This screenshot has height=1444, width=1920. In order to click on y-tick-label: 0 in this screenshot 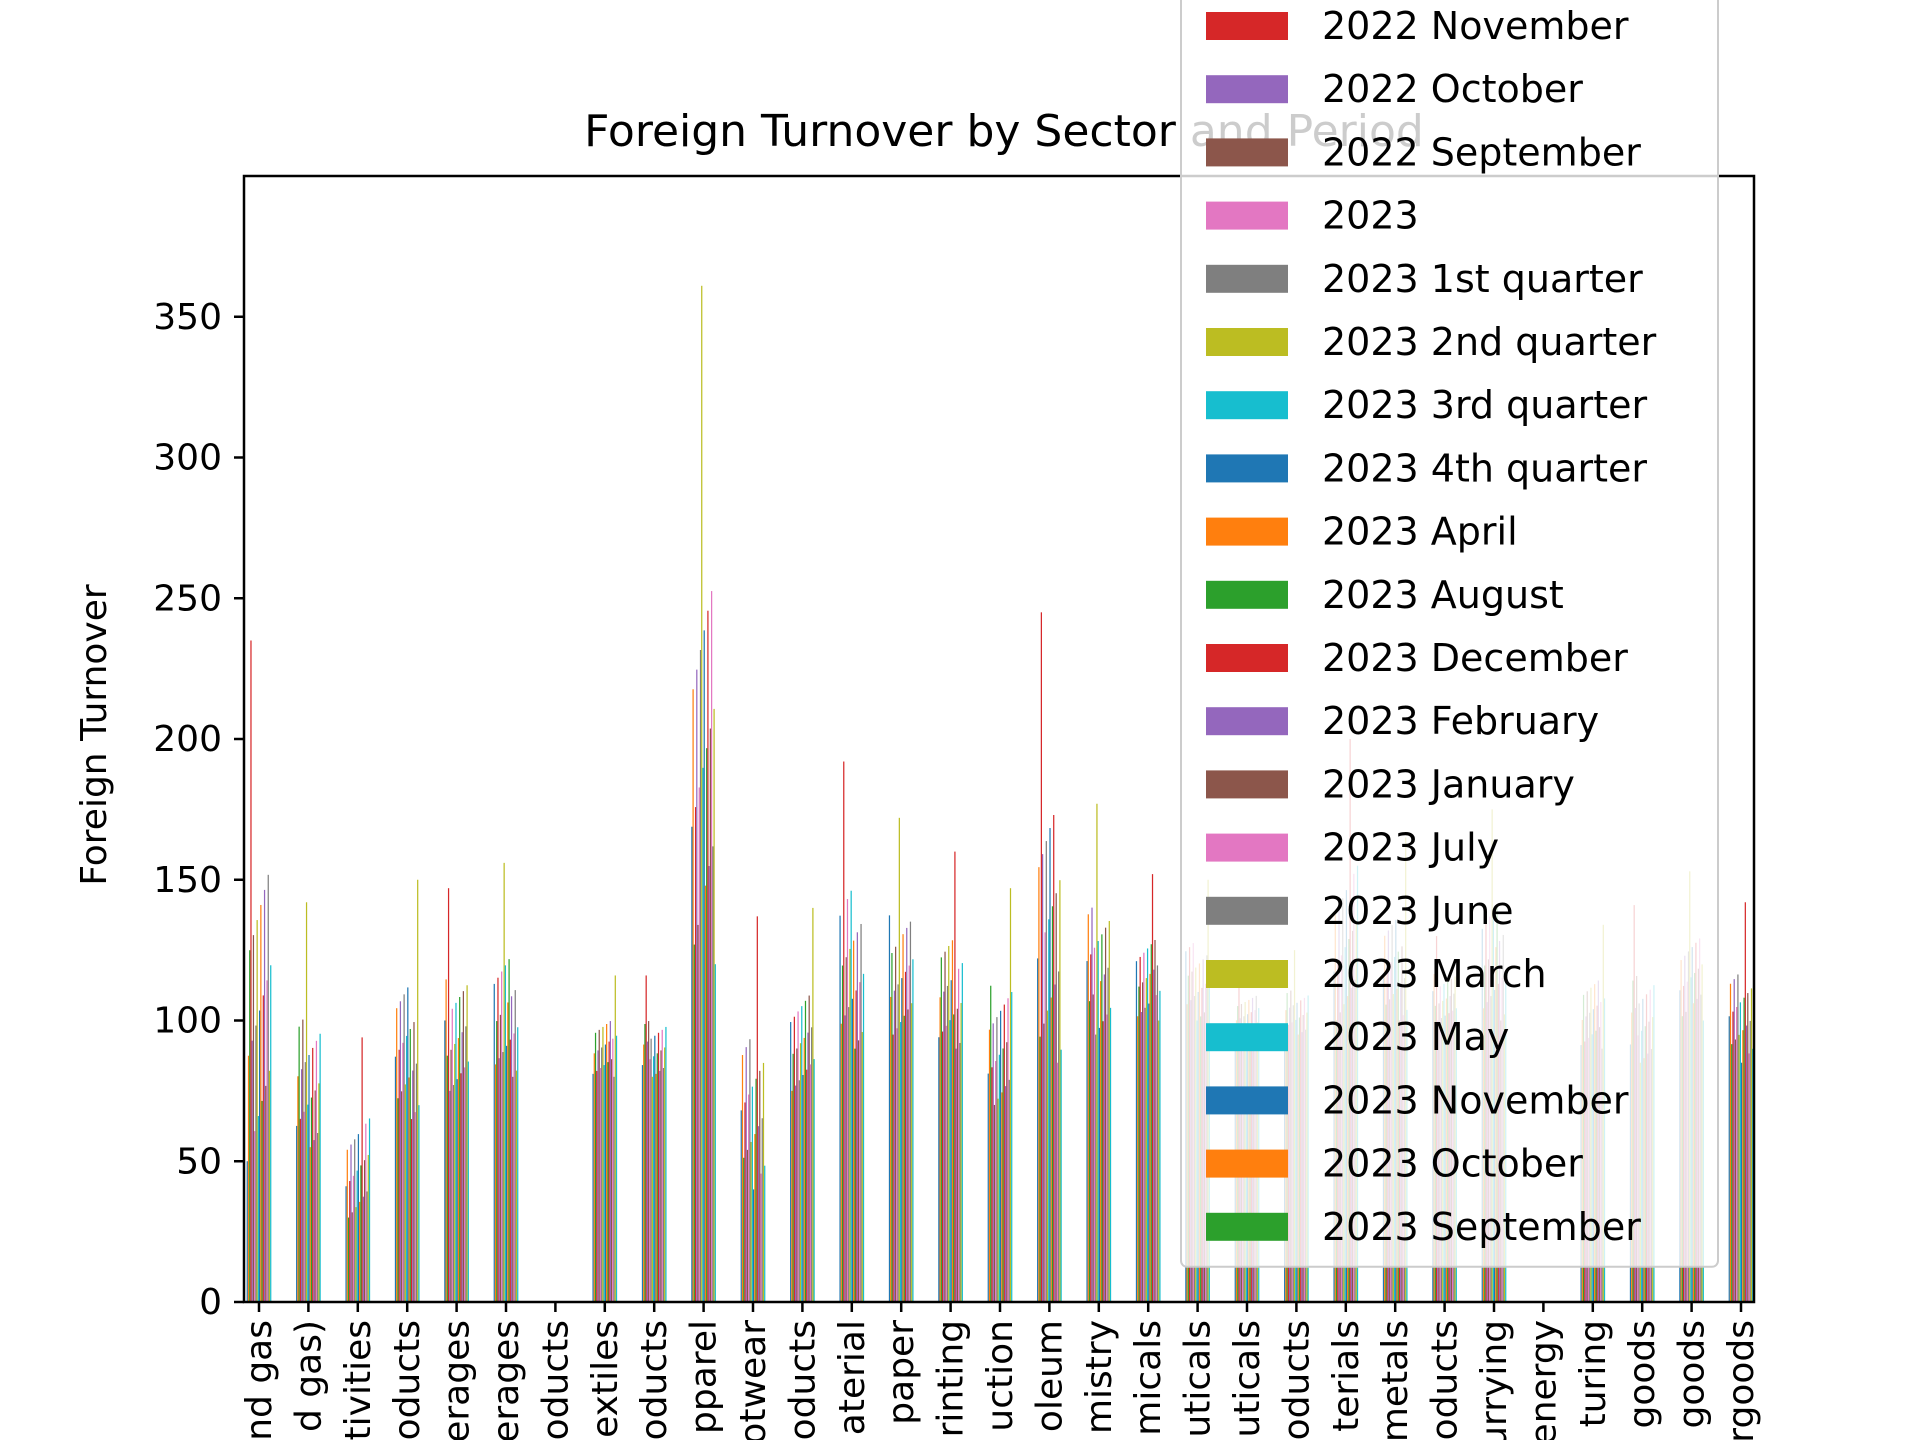, I will do `click(210, 1302)`.